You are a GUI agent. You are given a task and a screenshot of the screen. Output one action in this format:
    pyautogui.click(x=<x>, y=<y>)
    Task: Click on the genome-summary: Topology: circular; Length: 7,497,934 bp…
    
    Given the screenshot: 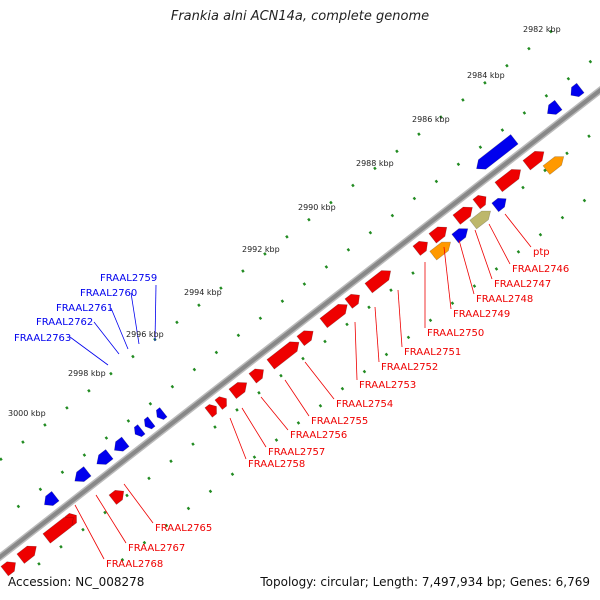 What is the action you would take?
    pyautogui.click(x=425, y=582)
    